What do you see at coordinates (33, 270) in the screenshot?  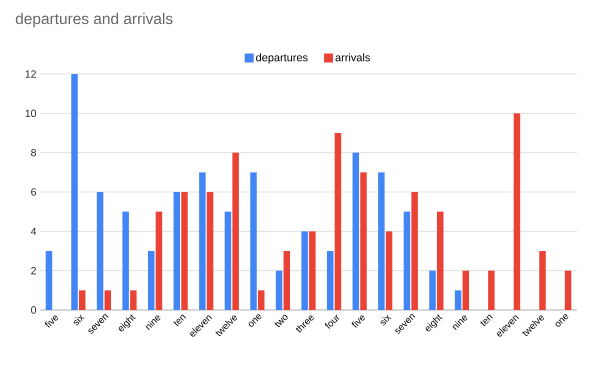 I see `y-tick-label: 2` at bounding box center [33, 270].